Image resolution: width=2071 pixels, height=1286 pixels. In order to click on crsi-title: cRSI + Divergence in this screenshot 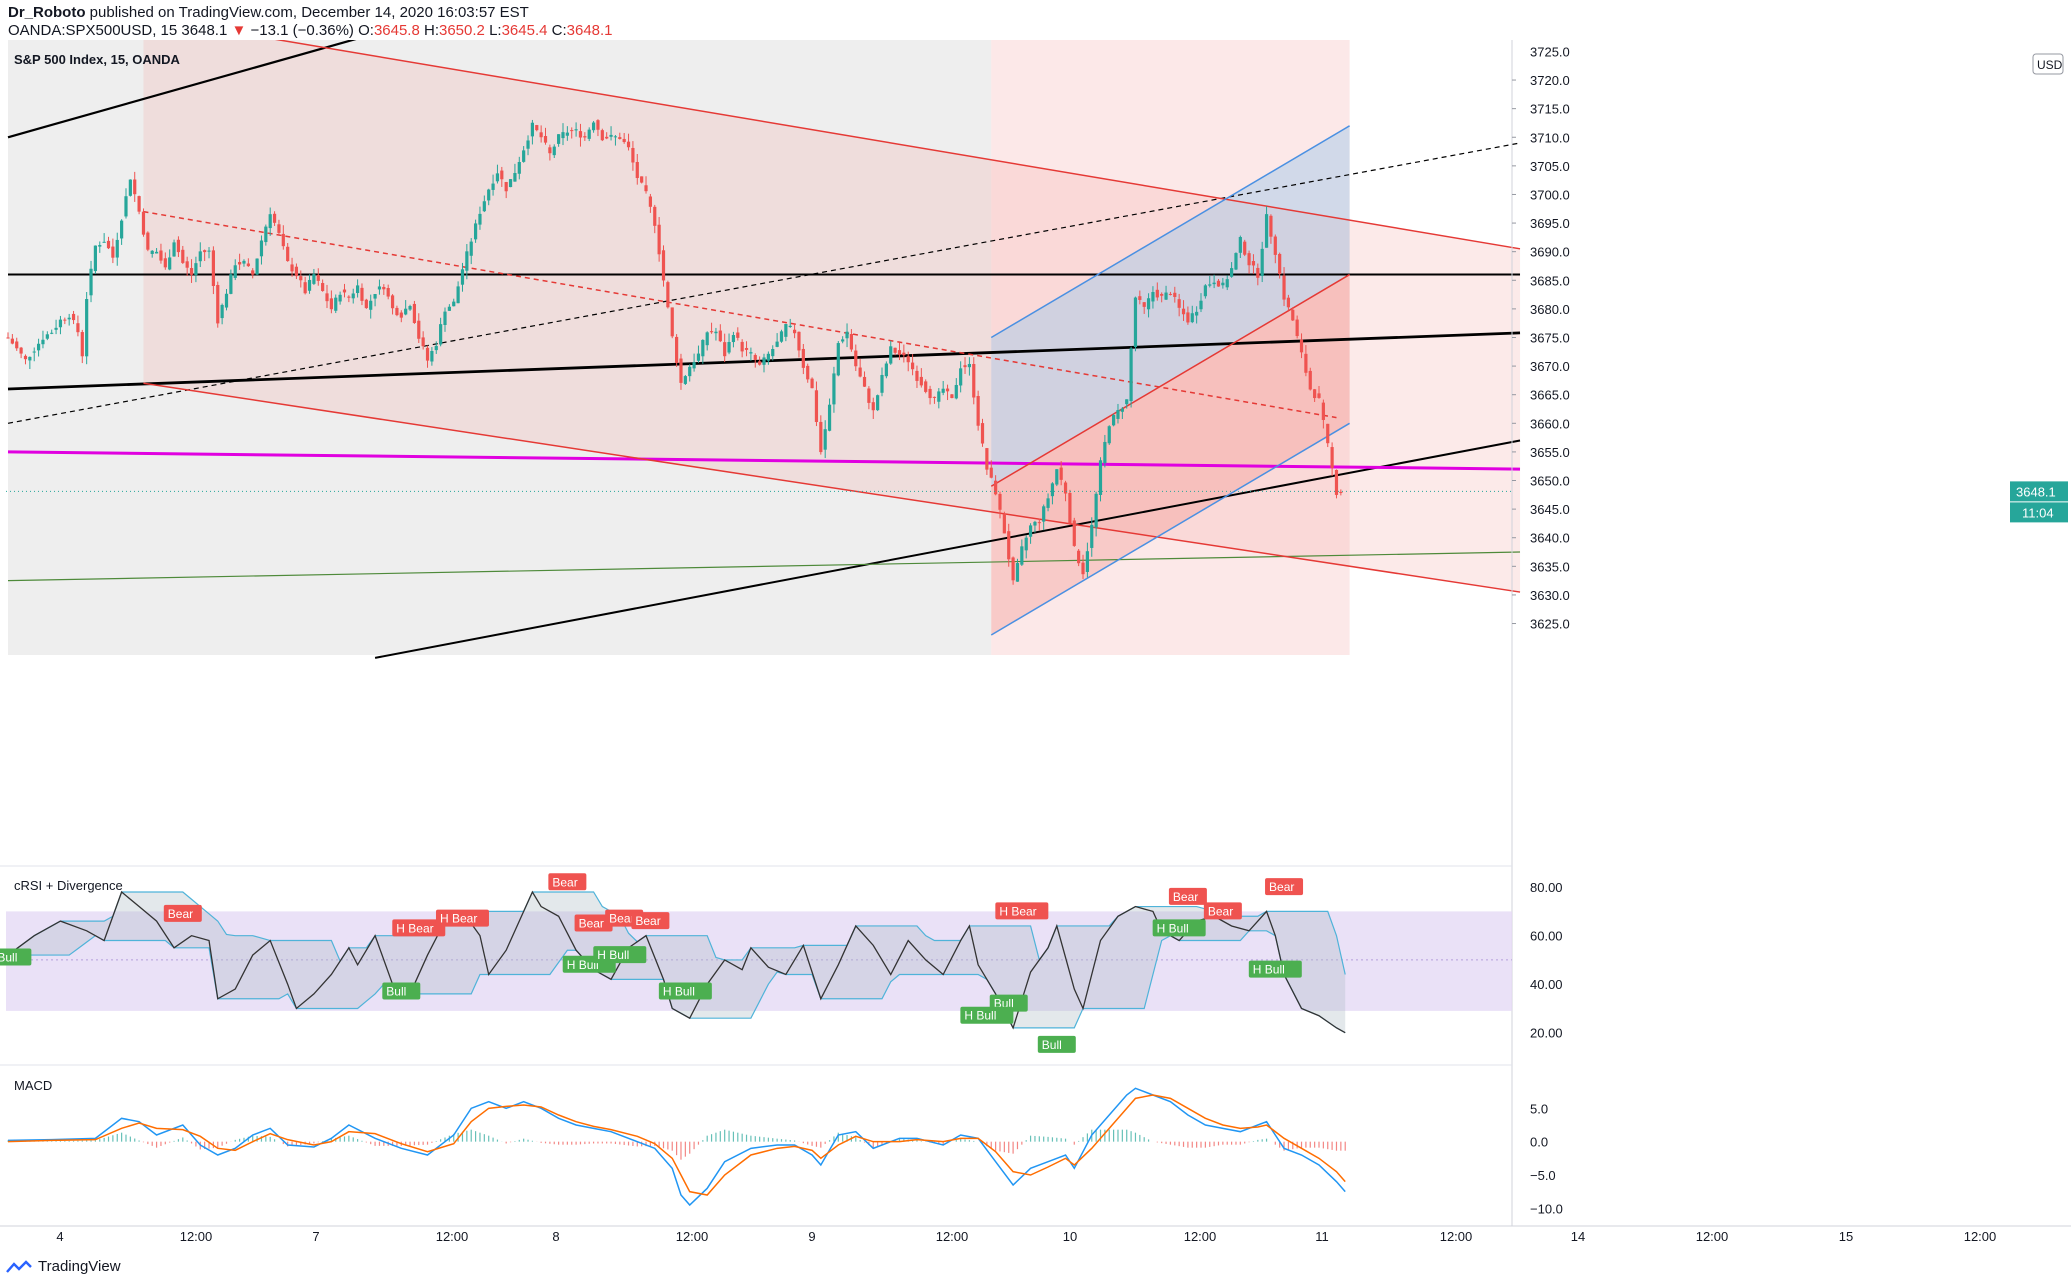, I will do `click(68, 885)`.